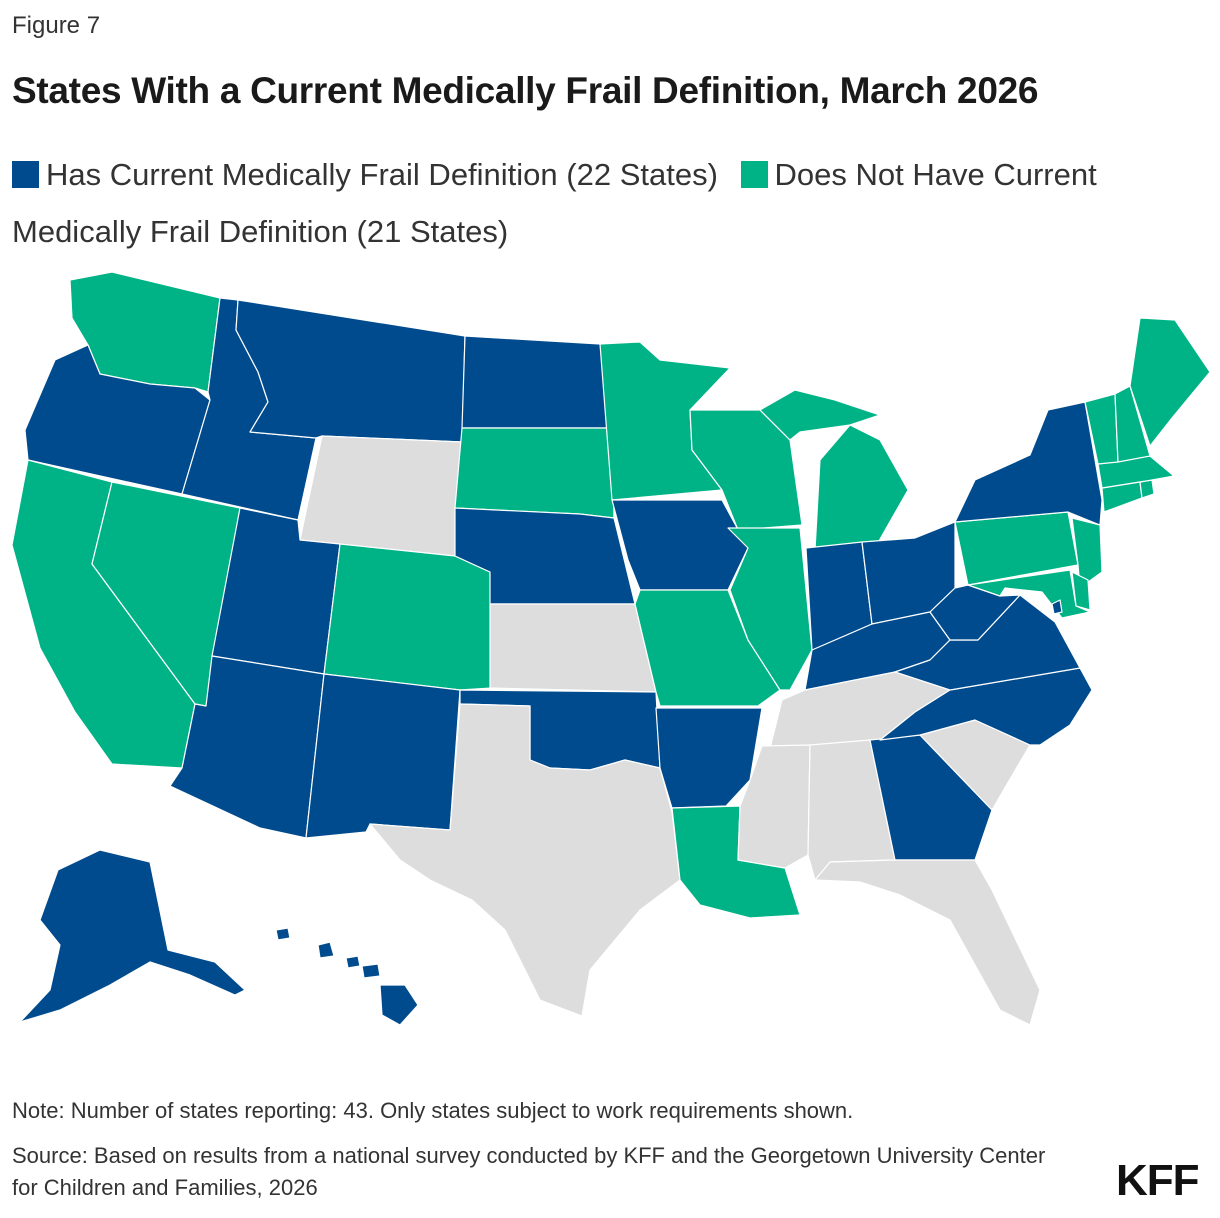  What do you see at coordinates (381, 496) in the screenshot?
I see `state-WY` at bounding box center [381, 496].